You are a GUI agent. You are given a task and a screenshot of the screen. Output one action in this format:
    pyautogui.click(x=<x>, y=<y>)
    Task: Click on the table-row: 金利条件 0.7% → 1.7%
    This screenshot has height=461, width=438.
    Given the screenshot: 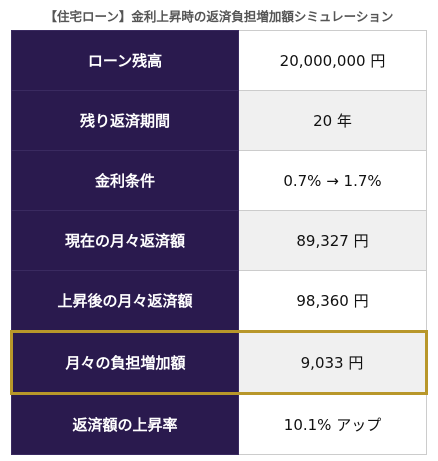 What is the action you would take?
    pyautogui.click(x=219, y=180)
    